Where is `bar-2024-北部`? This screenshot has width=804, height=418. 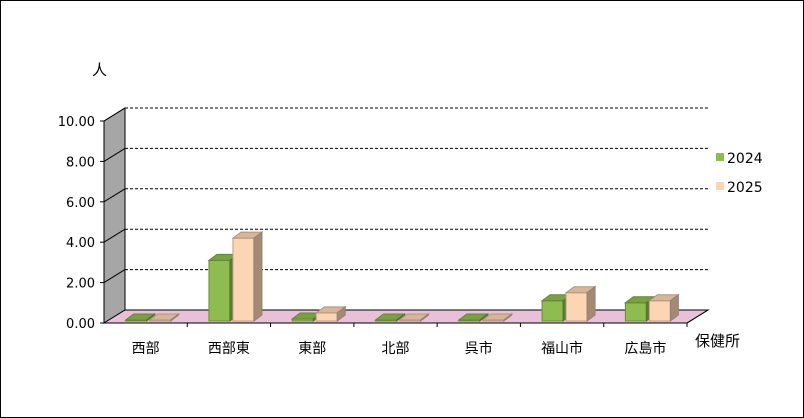
bar-2024-北部 is located at coordinates (390, 317).